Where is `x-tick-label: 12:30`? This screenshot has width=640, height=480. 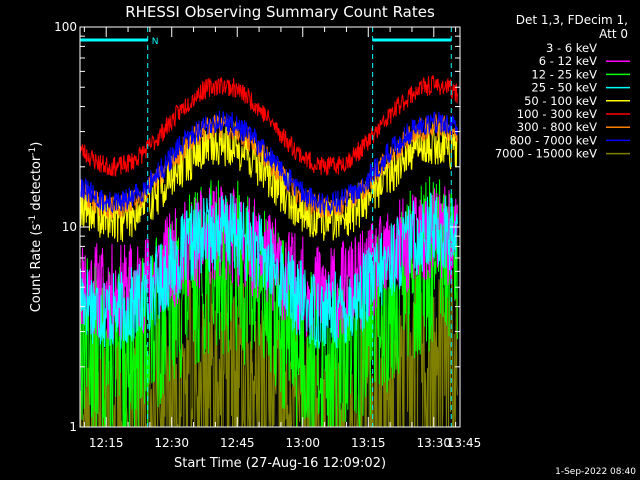 x-tick-label: 12:30 is located at coordinates (171, 443).